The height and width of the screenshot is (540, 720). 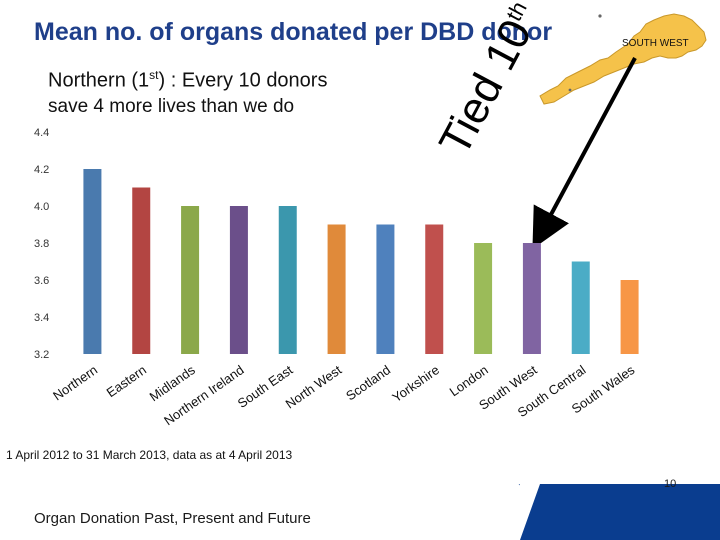 I want to click on subtitle-rest: ) : Every 10 donors, so click(x=243, y=80).